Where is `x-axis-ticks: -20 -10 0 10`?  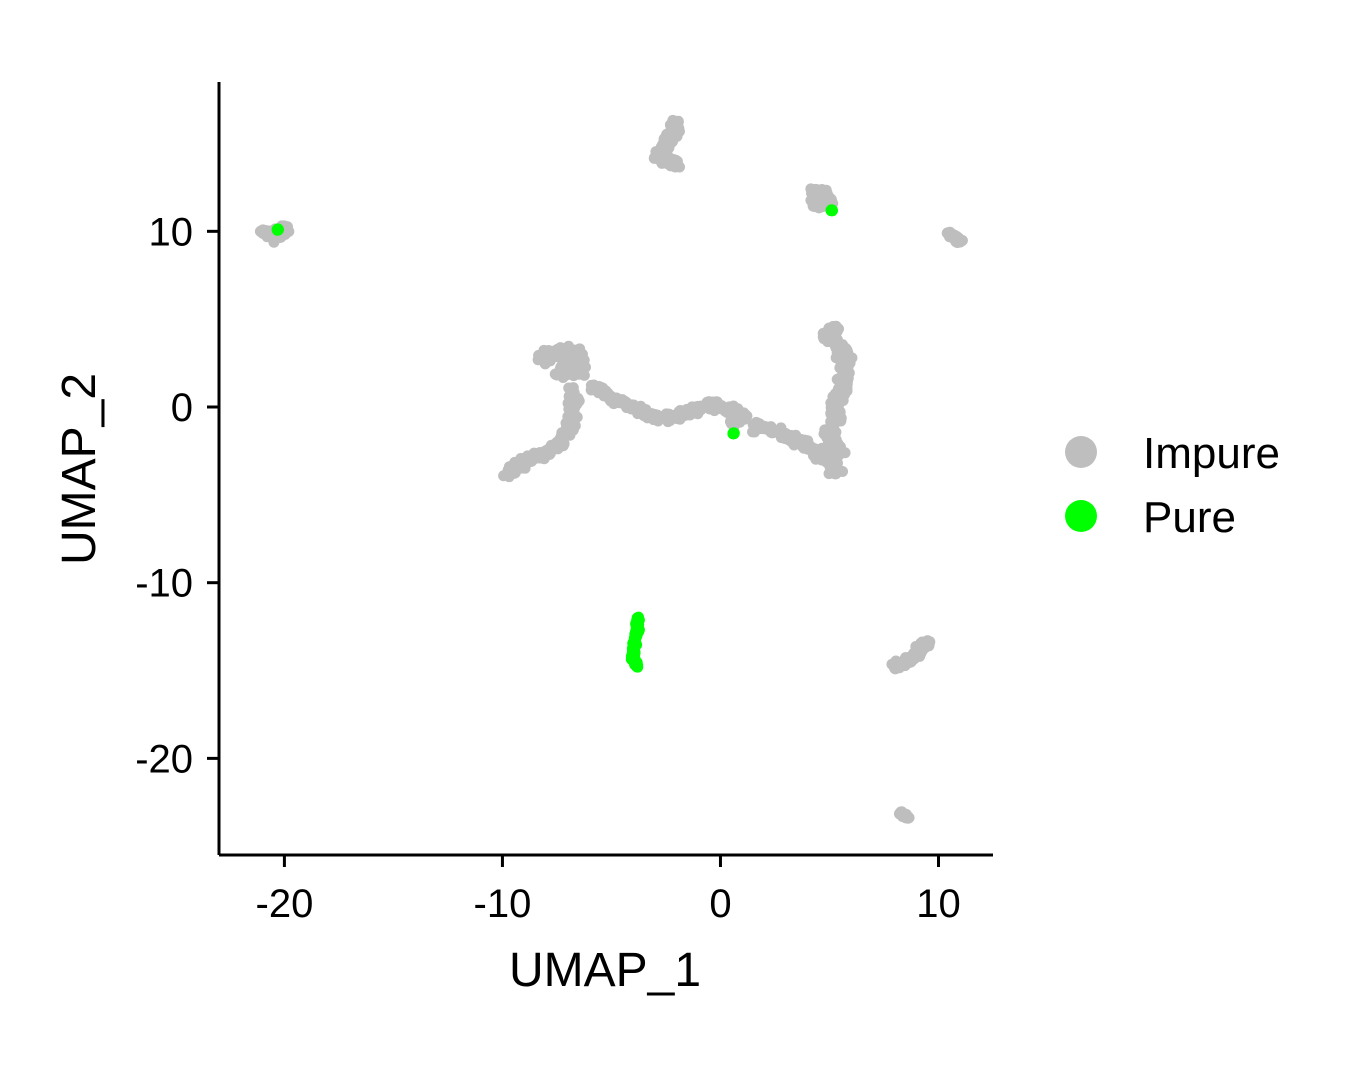 x-axis-ticks: -20 -10 0 10 is located at coordinates (608, 890).